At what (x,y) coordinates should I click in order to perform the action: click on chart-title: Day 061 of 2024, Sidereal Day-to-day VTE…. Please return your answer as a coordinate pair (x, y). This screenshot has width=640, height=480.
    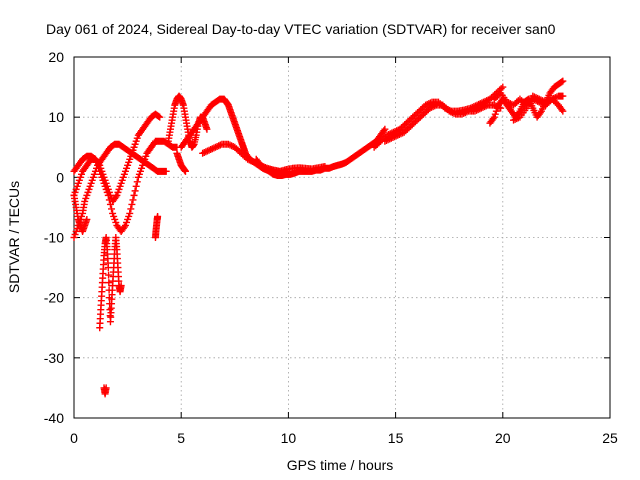
    Looking at the image, I should click on (301, 29).